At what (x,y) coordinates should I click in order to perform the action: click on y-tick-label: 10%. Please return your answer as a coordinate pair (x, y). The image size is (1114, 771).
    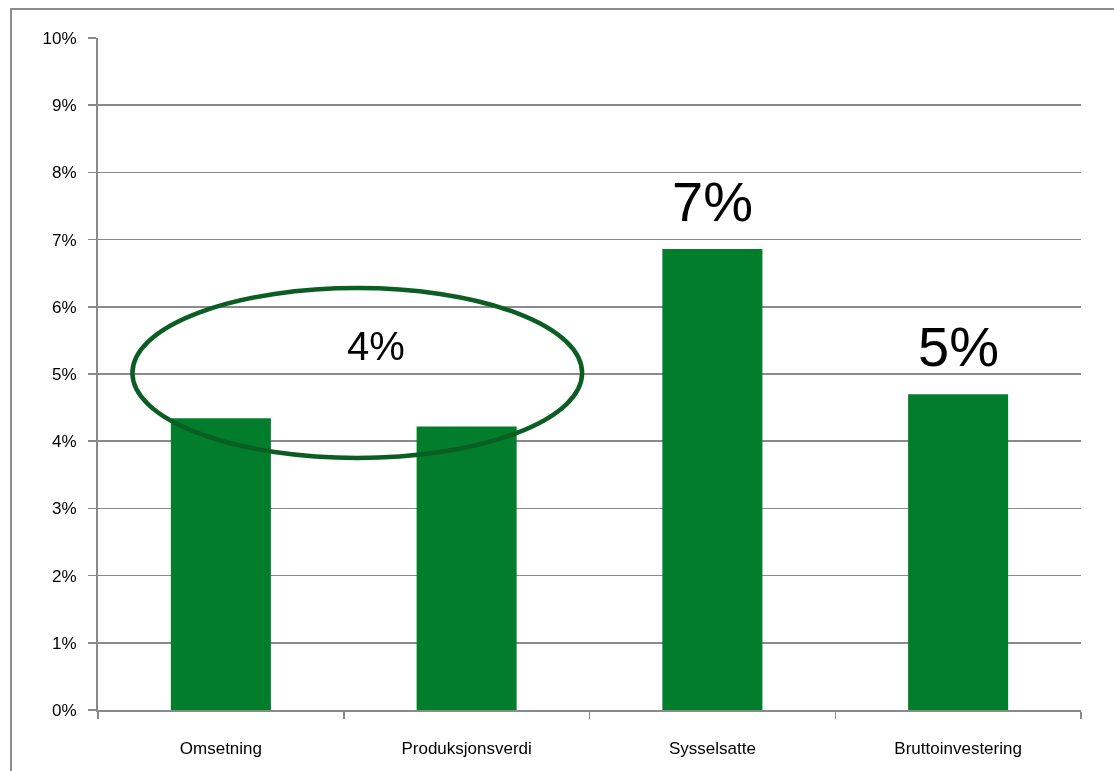
    Looking at the image, I should click on (59, 38).